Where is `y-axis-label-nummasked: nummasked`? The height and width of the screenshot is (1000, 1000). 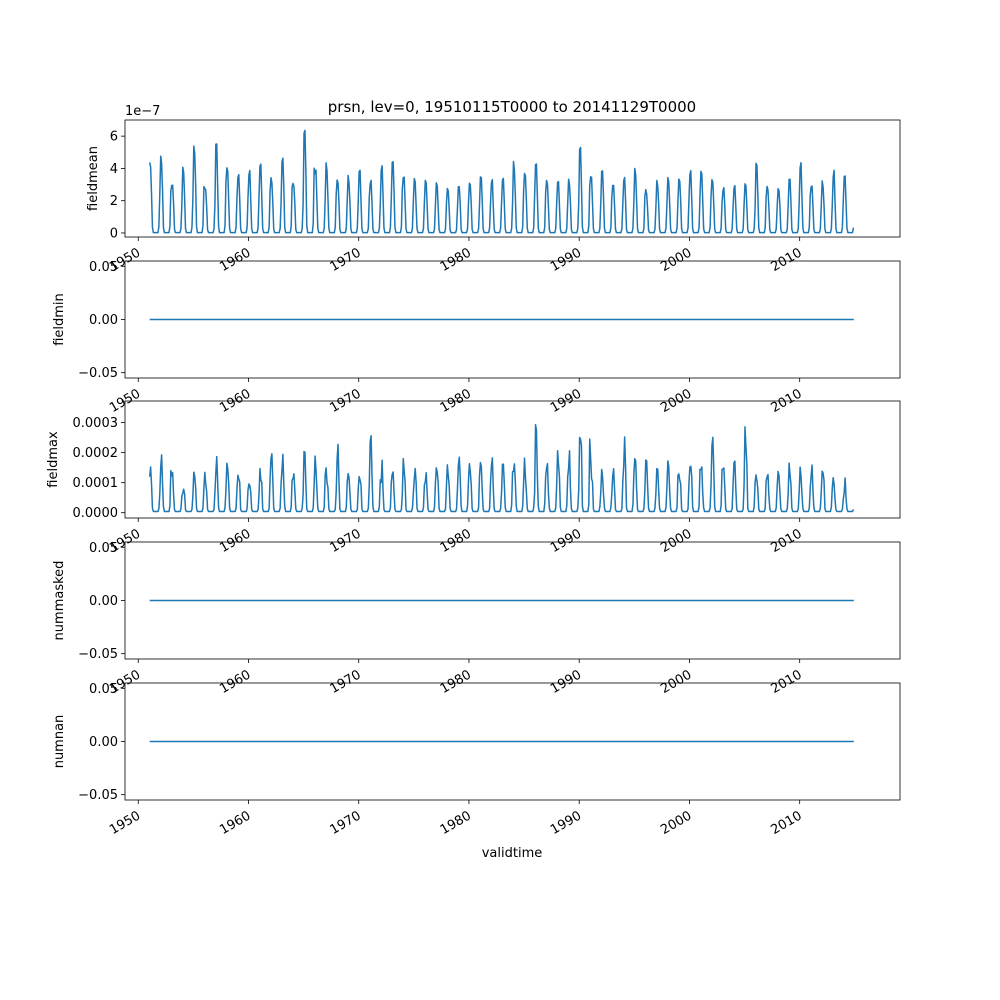
y-axis-label-nummasked: nummasked is located at coordinates (59, 601).